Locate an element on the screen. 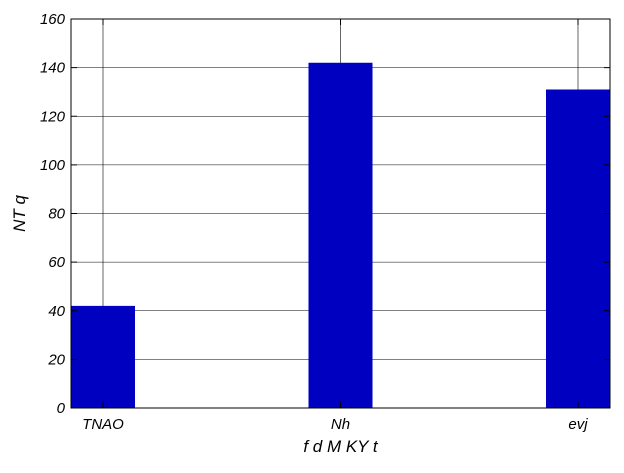 The image size is (624, 473). y-tick-label: 100 is located at coordinates (53, 165).